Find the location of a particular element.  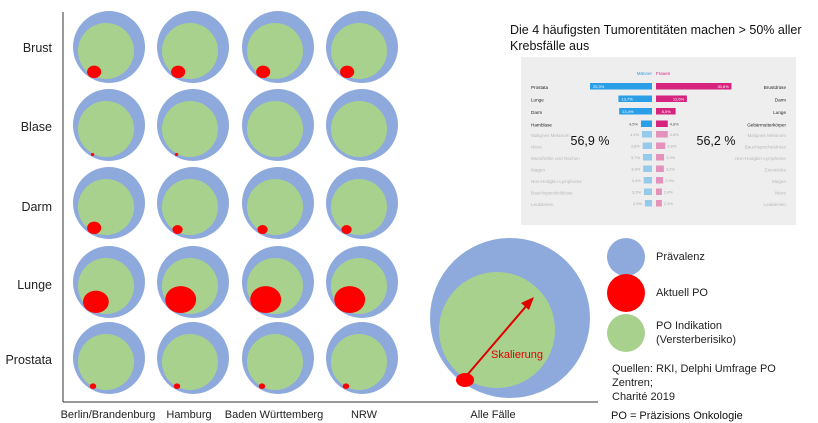

inset-left-label: Bauchspeicheldrüse is located at coordinates (552, 193).